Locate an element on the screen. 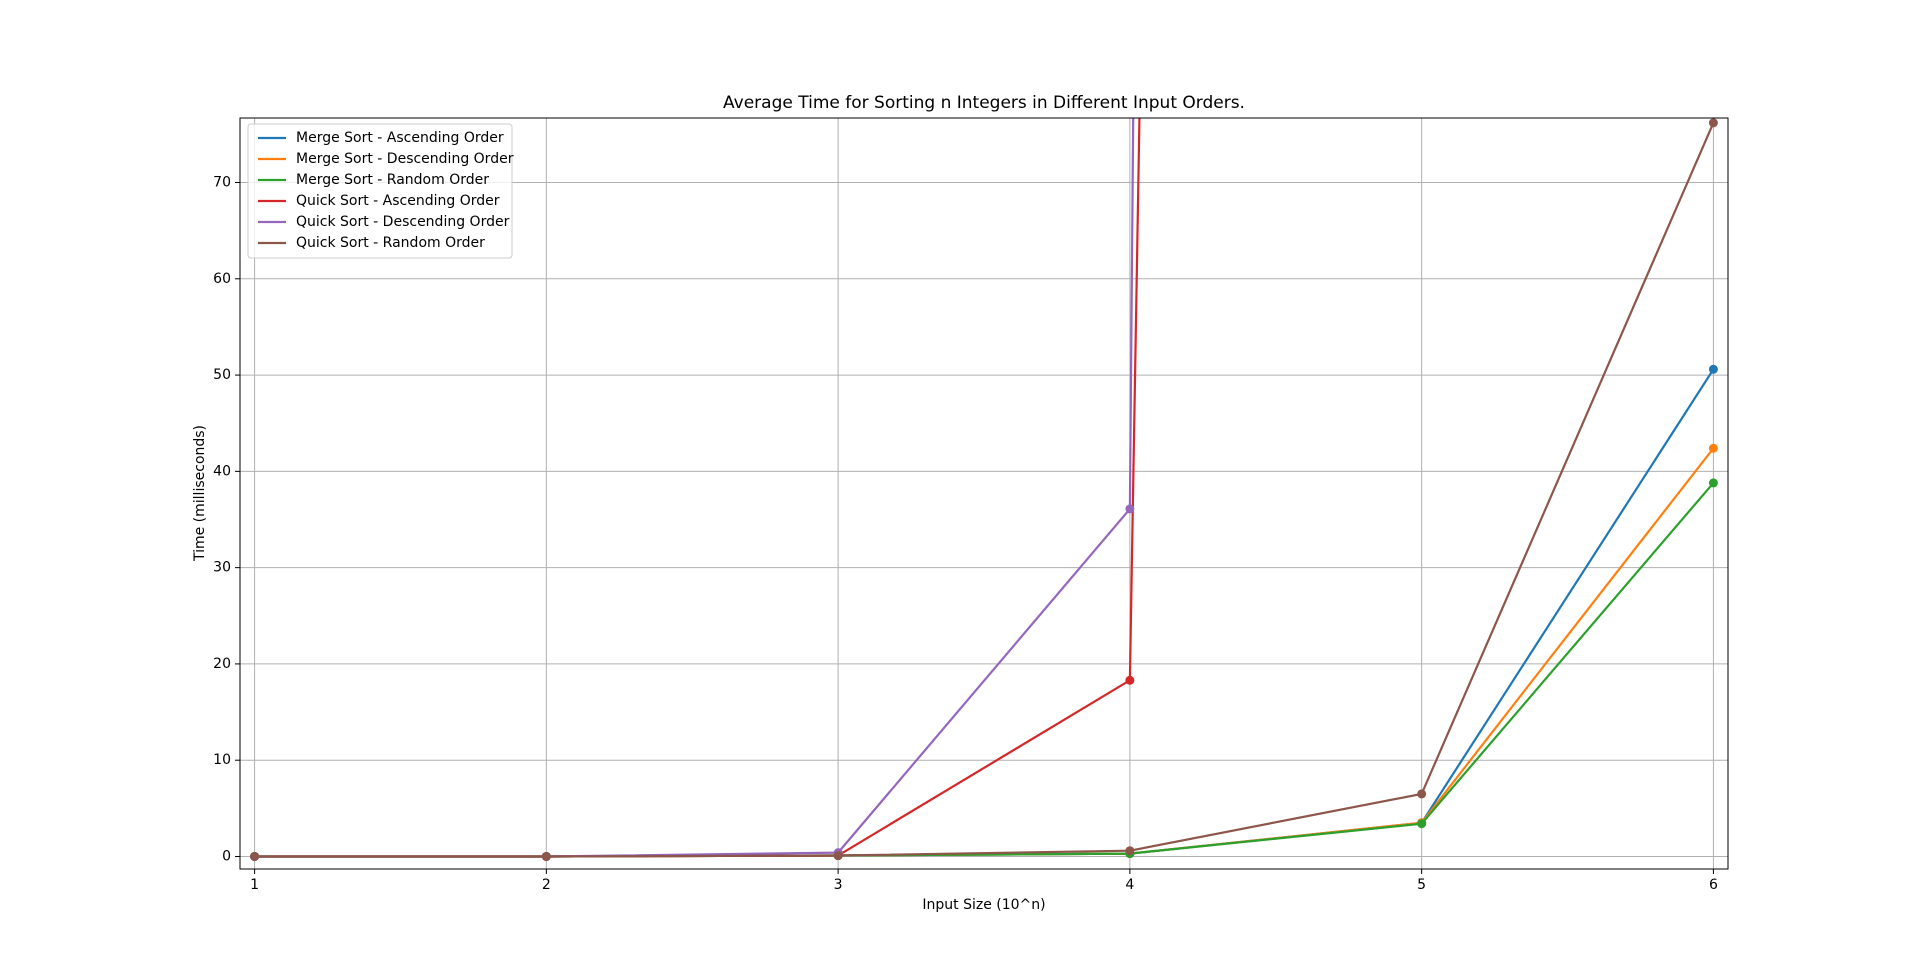  x-tick-label: 1 is located at coordinates (254, 885).